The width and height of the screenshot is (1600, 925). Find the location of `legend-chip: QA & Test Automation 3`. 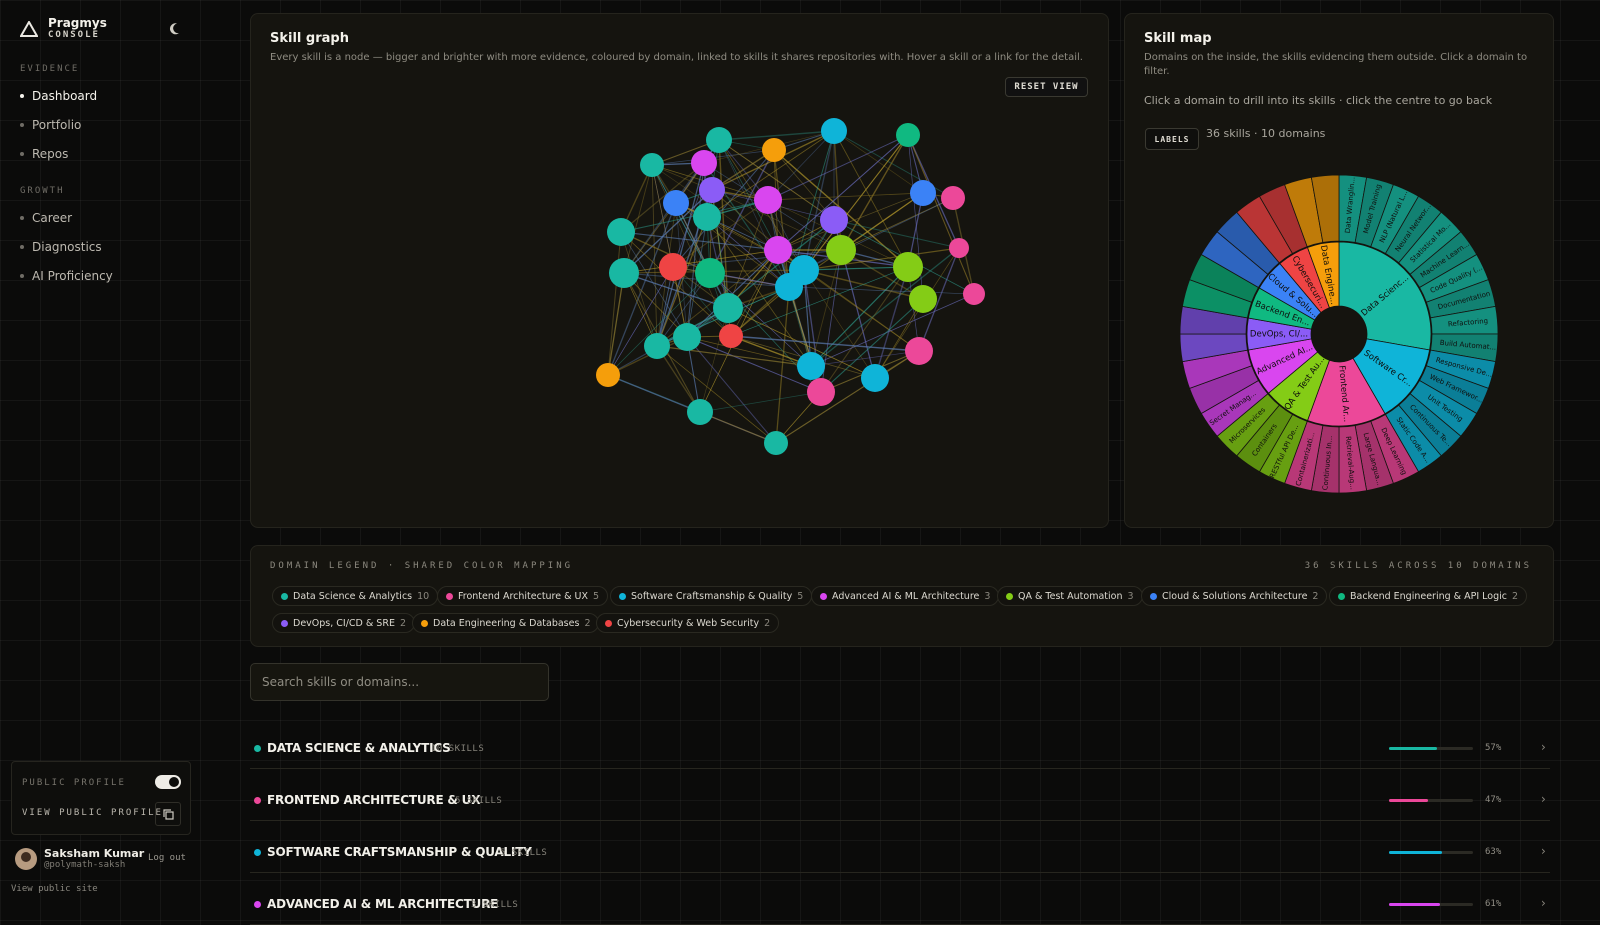

legend-chip: QA & Test Automation 3 is located at coordinates (1070, 596).